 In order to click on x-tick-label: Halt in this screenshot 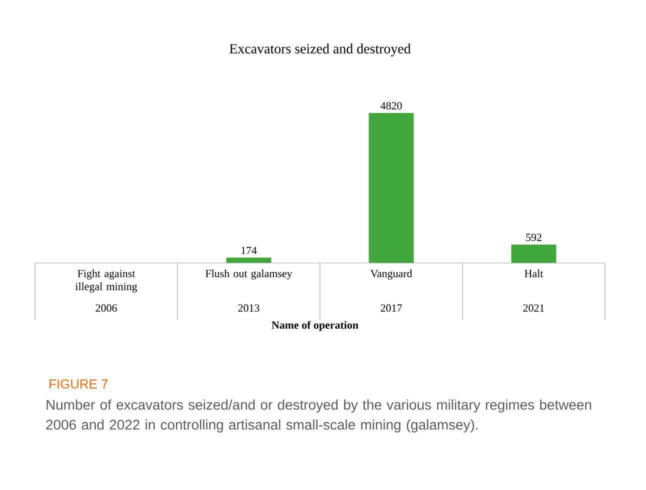, I will do `click(534, 274)`.